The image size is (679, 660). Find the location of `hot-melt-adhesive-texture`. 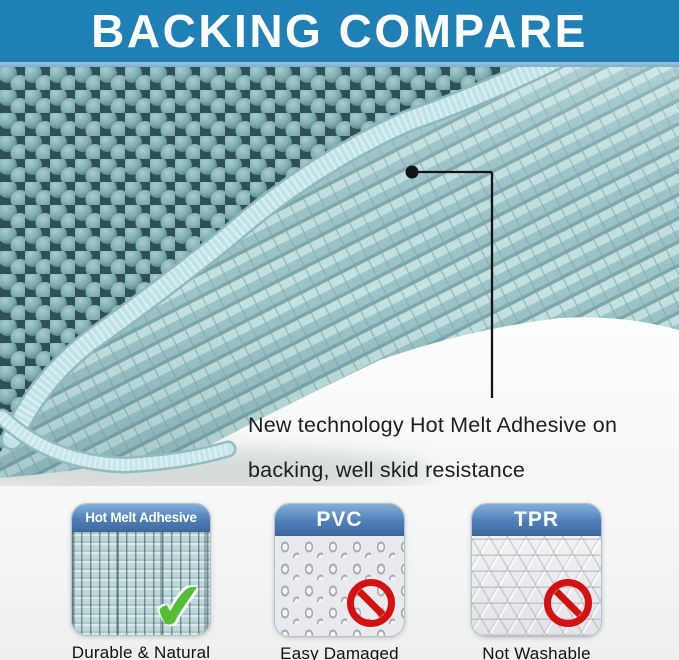

hot-melt-adhesive-texture is located at coordinates (141, 583).